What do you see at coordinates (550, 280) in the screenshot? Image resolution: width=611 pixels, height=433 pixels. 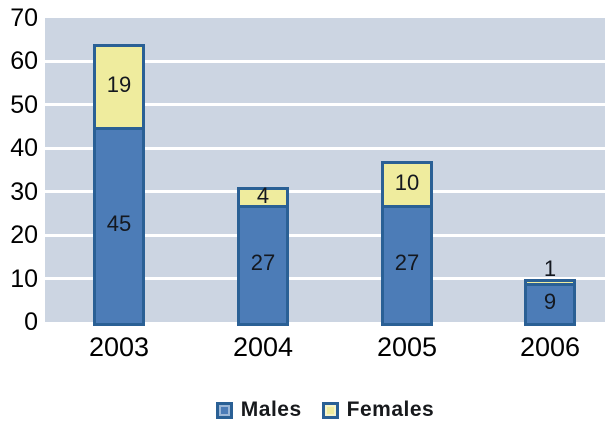 I see `bar-segment-females-2006` at bounding box center [550, 280].